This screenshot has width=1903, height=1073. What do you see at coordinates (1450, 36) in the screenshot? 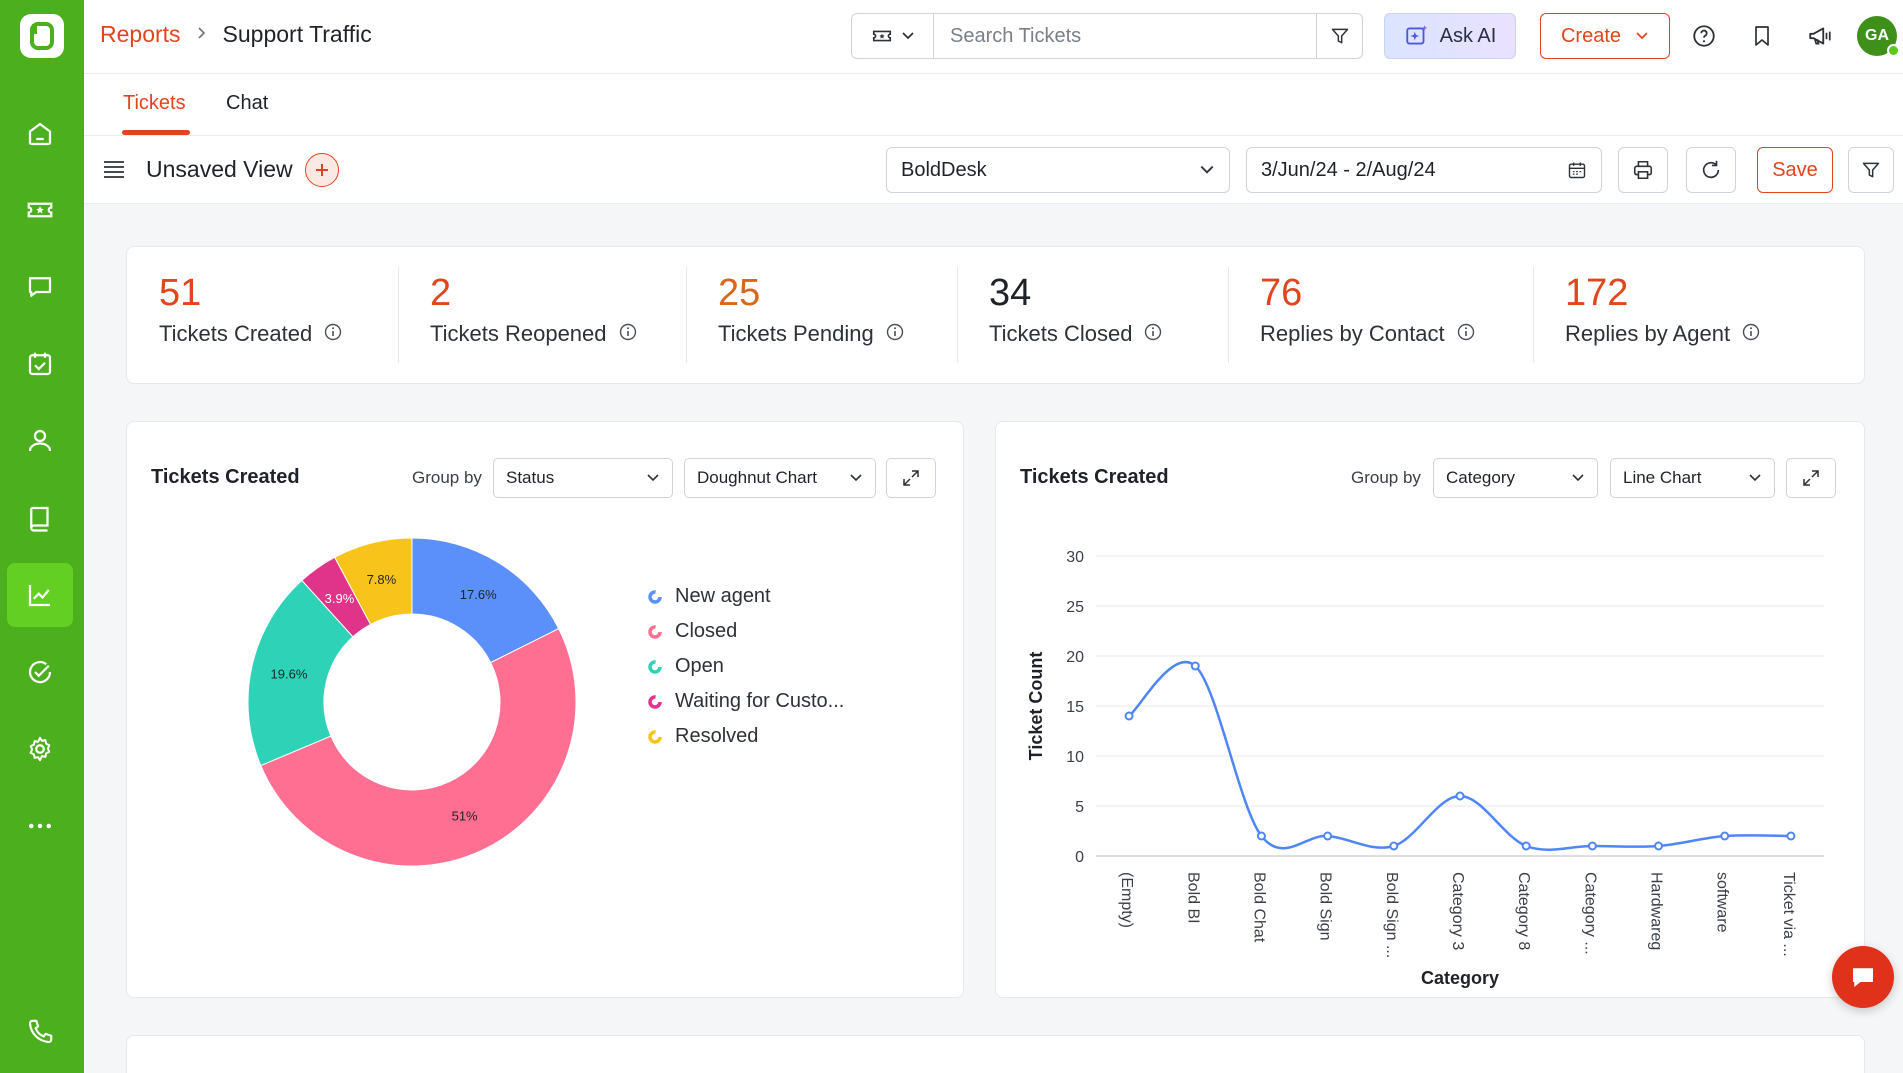
I see `ask-ai-button: Ask AI` at bounding box center [1450, 36].